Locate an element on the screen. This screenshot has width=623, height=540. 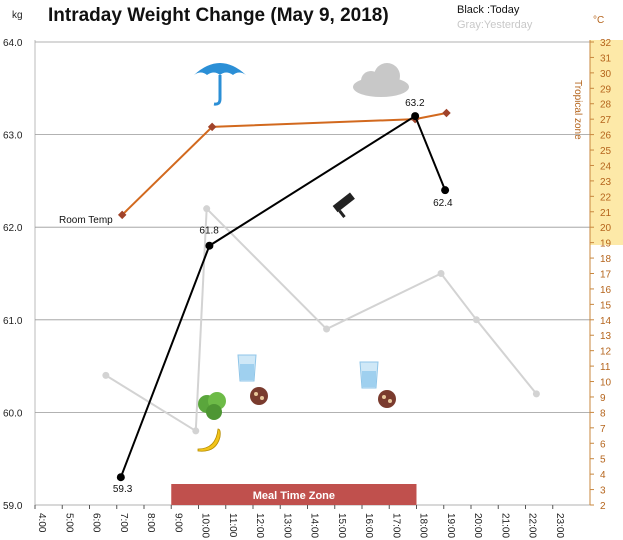
x-tick-label: 18:00 is located at coordinates (423, 525).